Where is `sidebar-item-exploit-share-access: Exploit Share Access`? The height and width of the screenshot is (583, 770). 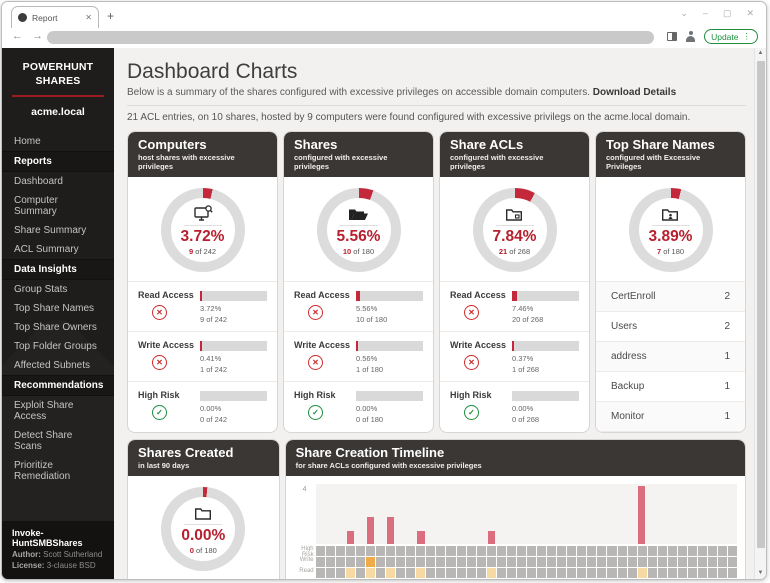
sidebar-item-exploit-share-access: Exploit Share Access is located at coordinates (44, 411).